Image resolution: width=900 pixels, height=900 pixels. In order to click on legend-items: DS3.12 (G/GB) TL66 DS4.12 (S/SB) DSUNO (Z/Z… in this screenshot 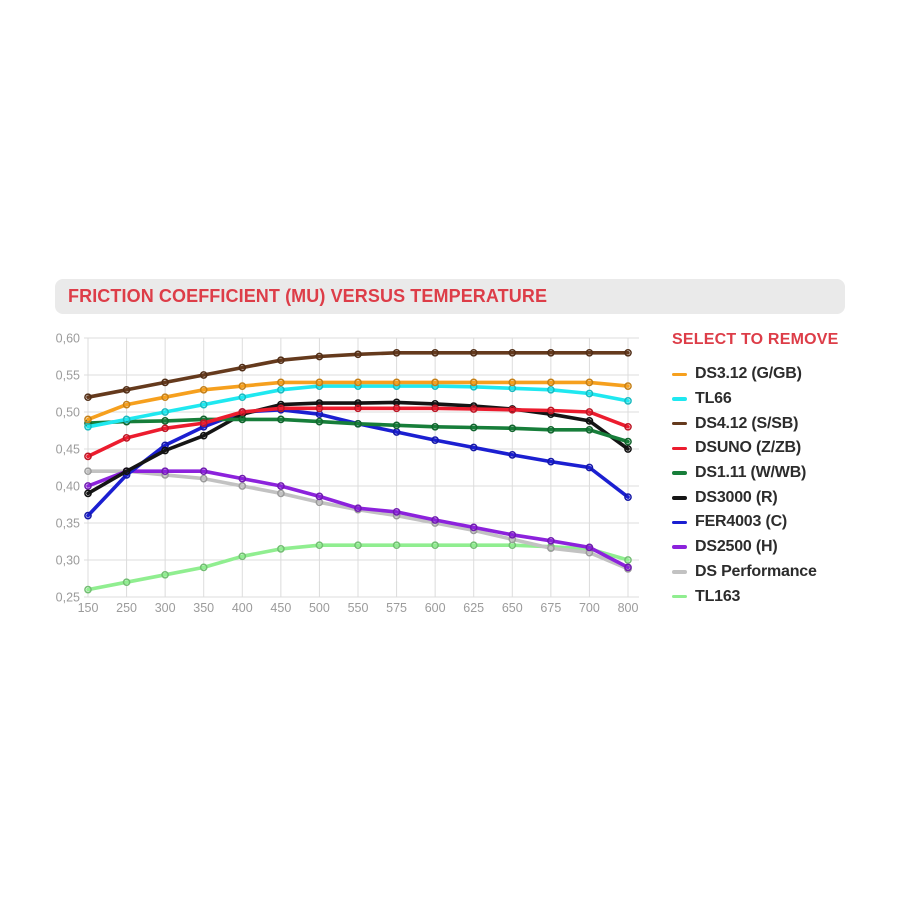, I will do `click(777, 485)`.